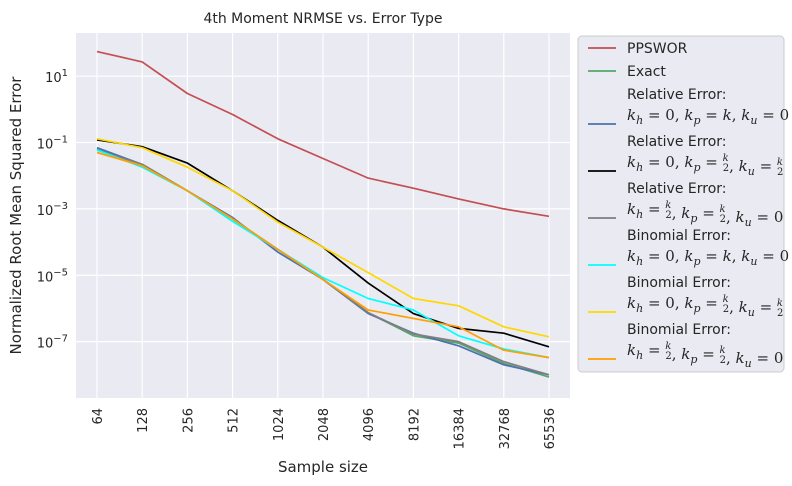  I want to click on x-tick-label: 8192, so click(414, 424).